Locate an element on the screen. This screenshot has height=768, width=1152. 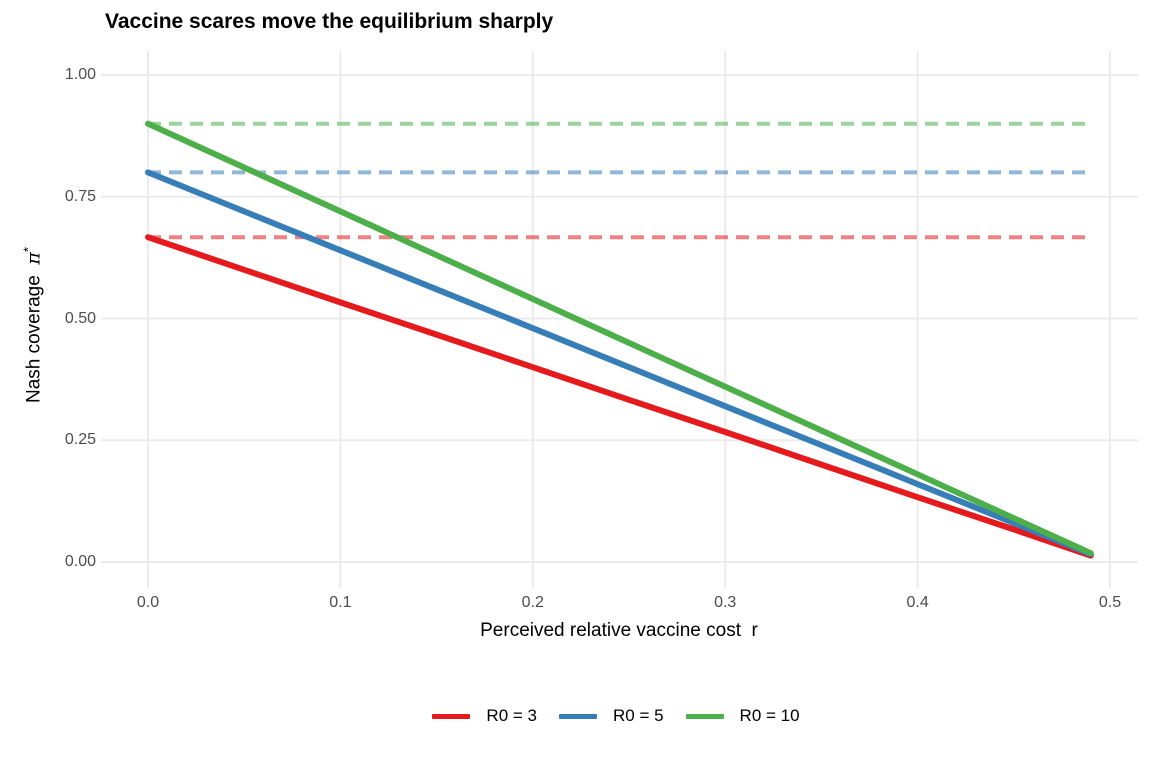
pi-symbol: π is located at coordinates (33, 258).